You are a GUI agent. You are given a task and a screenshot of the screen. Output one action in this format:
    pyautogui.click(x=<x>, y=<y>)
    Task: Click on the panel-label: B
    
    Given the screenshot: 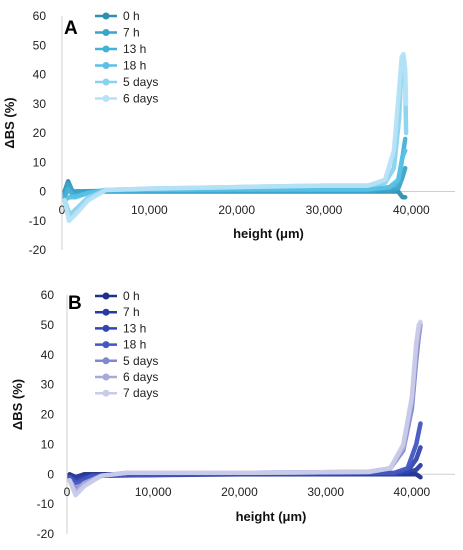 What is the action you would take?
    pyautogui.click(x=75, y=303)
    